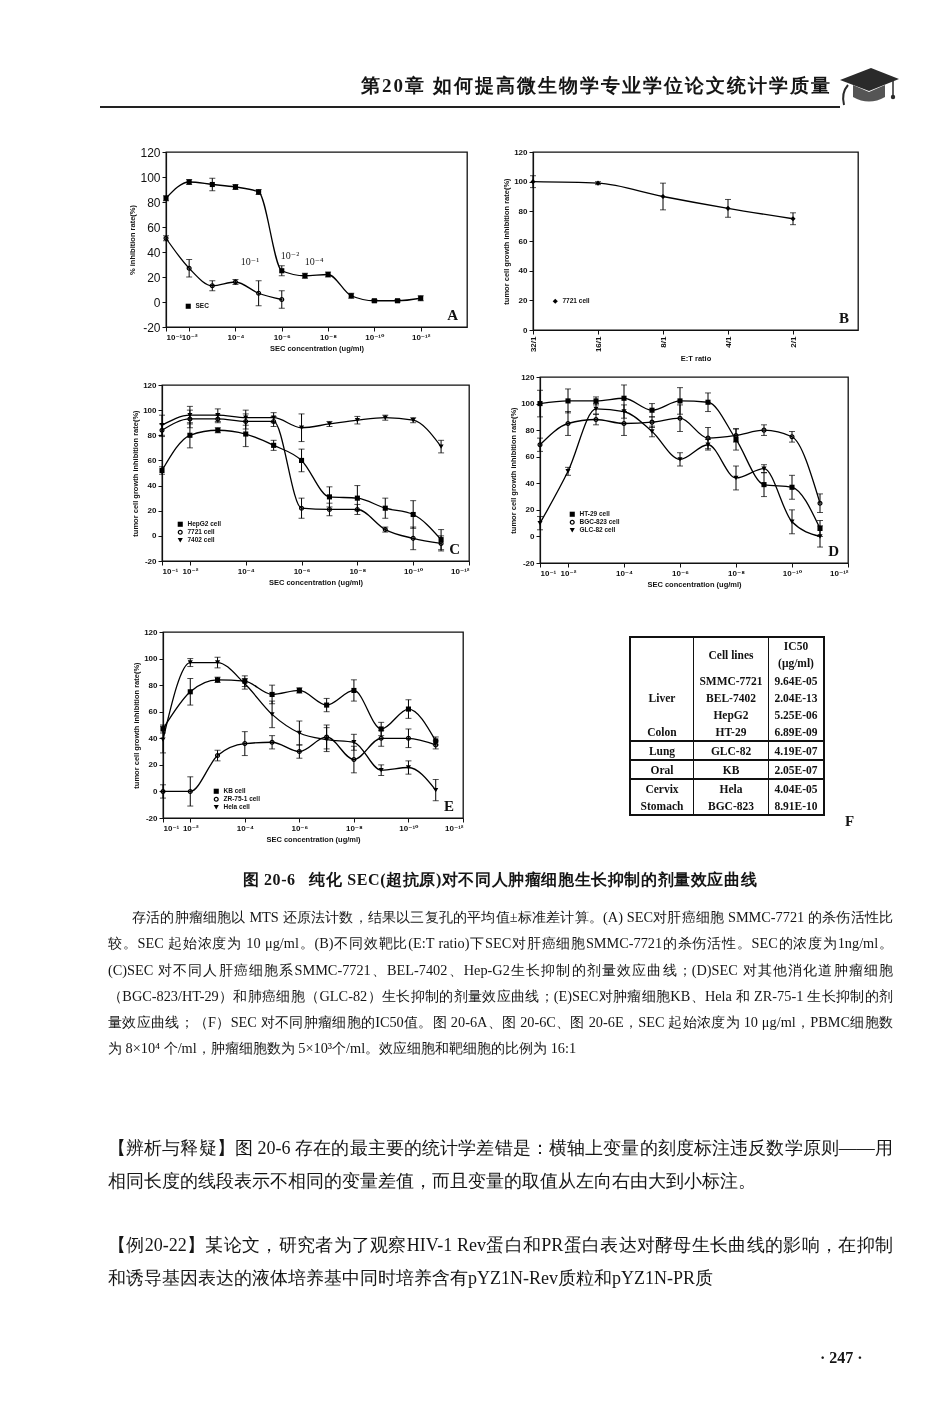  What do you see at coordinates (663, 341) in the screenshot?
I see `x-tick-label: 8/1` at bounding box center [663, 341].